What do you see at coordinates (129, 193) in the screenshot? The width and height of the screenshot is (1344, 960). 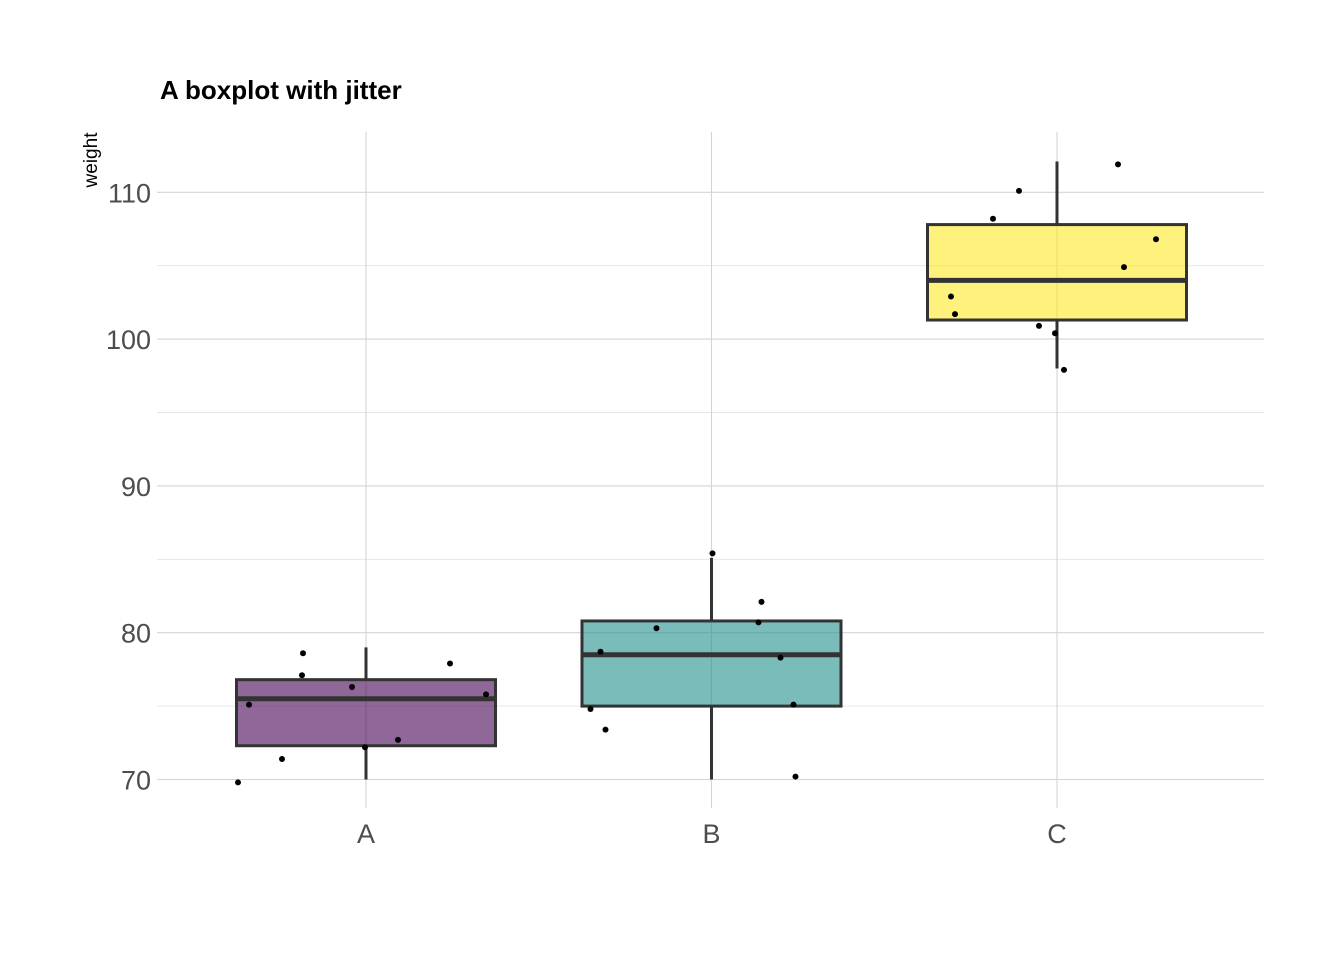 I see `y-tick-label: 110` at bounding box center [129, 193].